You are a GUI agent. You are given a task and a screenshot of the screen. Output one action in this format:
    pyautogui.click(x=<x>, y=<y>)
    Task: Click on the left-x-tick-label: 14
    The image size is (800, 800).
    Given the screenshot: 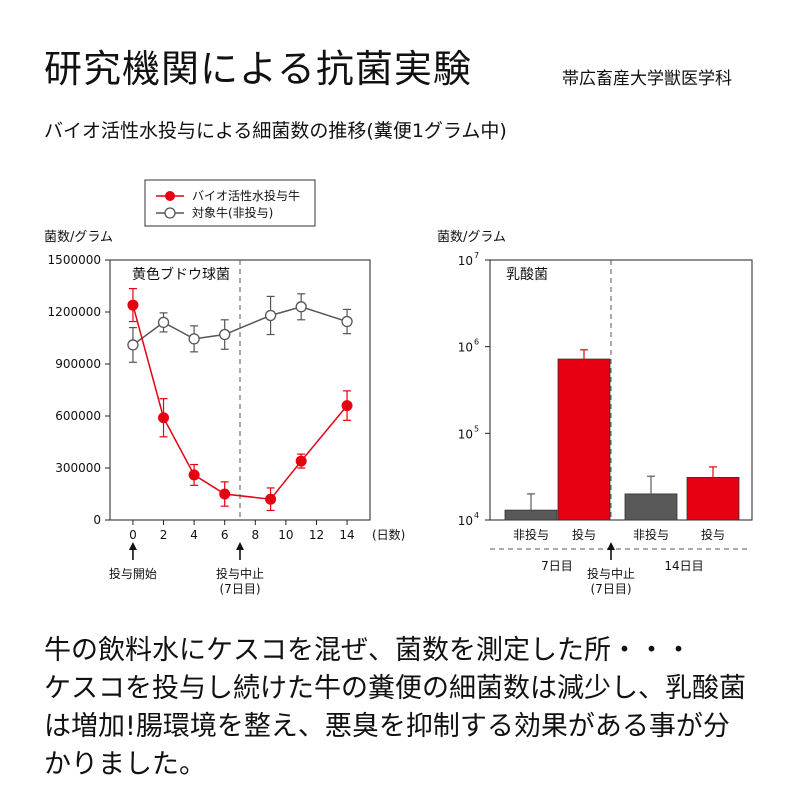 What is the action you would take?
    pyautogui.click(x=346, y=535)
    